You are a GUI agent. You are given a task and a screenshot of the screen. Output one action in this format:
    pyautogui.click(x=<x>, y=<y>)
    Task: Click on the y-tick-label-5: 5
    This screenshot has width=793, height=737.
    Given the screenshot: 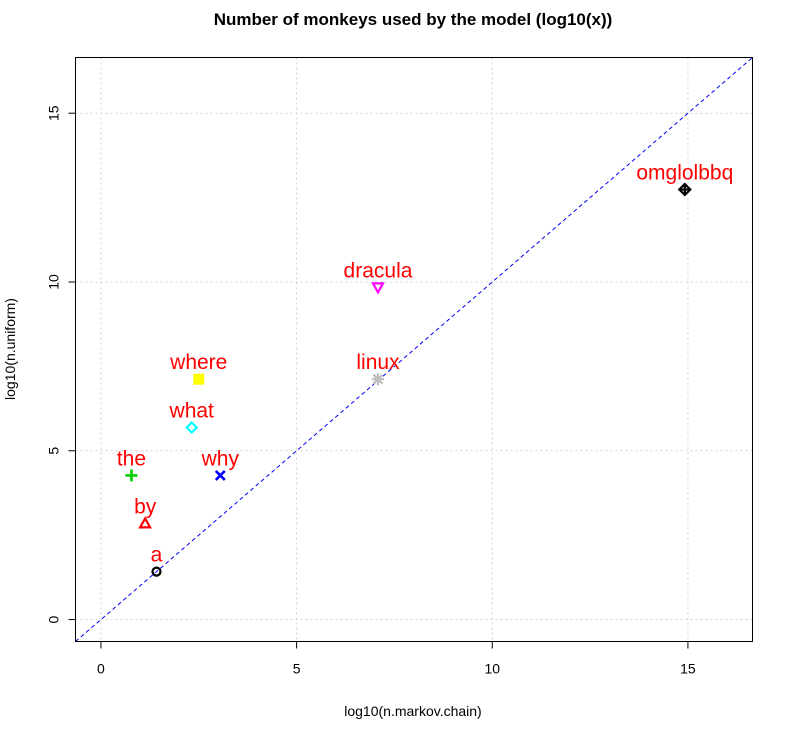 What is the action you would take?
    pyautogui.click(x=54, y=451)
    